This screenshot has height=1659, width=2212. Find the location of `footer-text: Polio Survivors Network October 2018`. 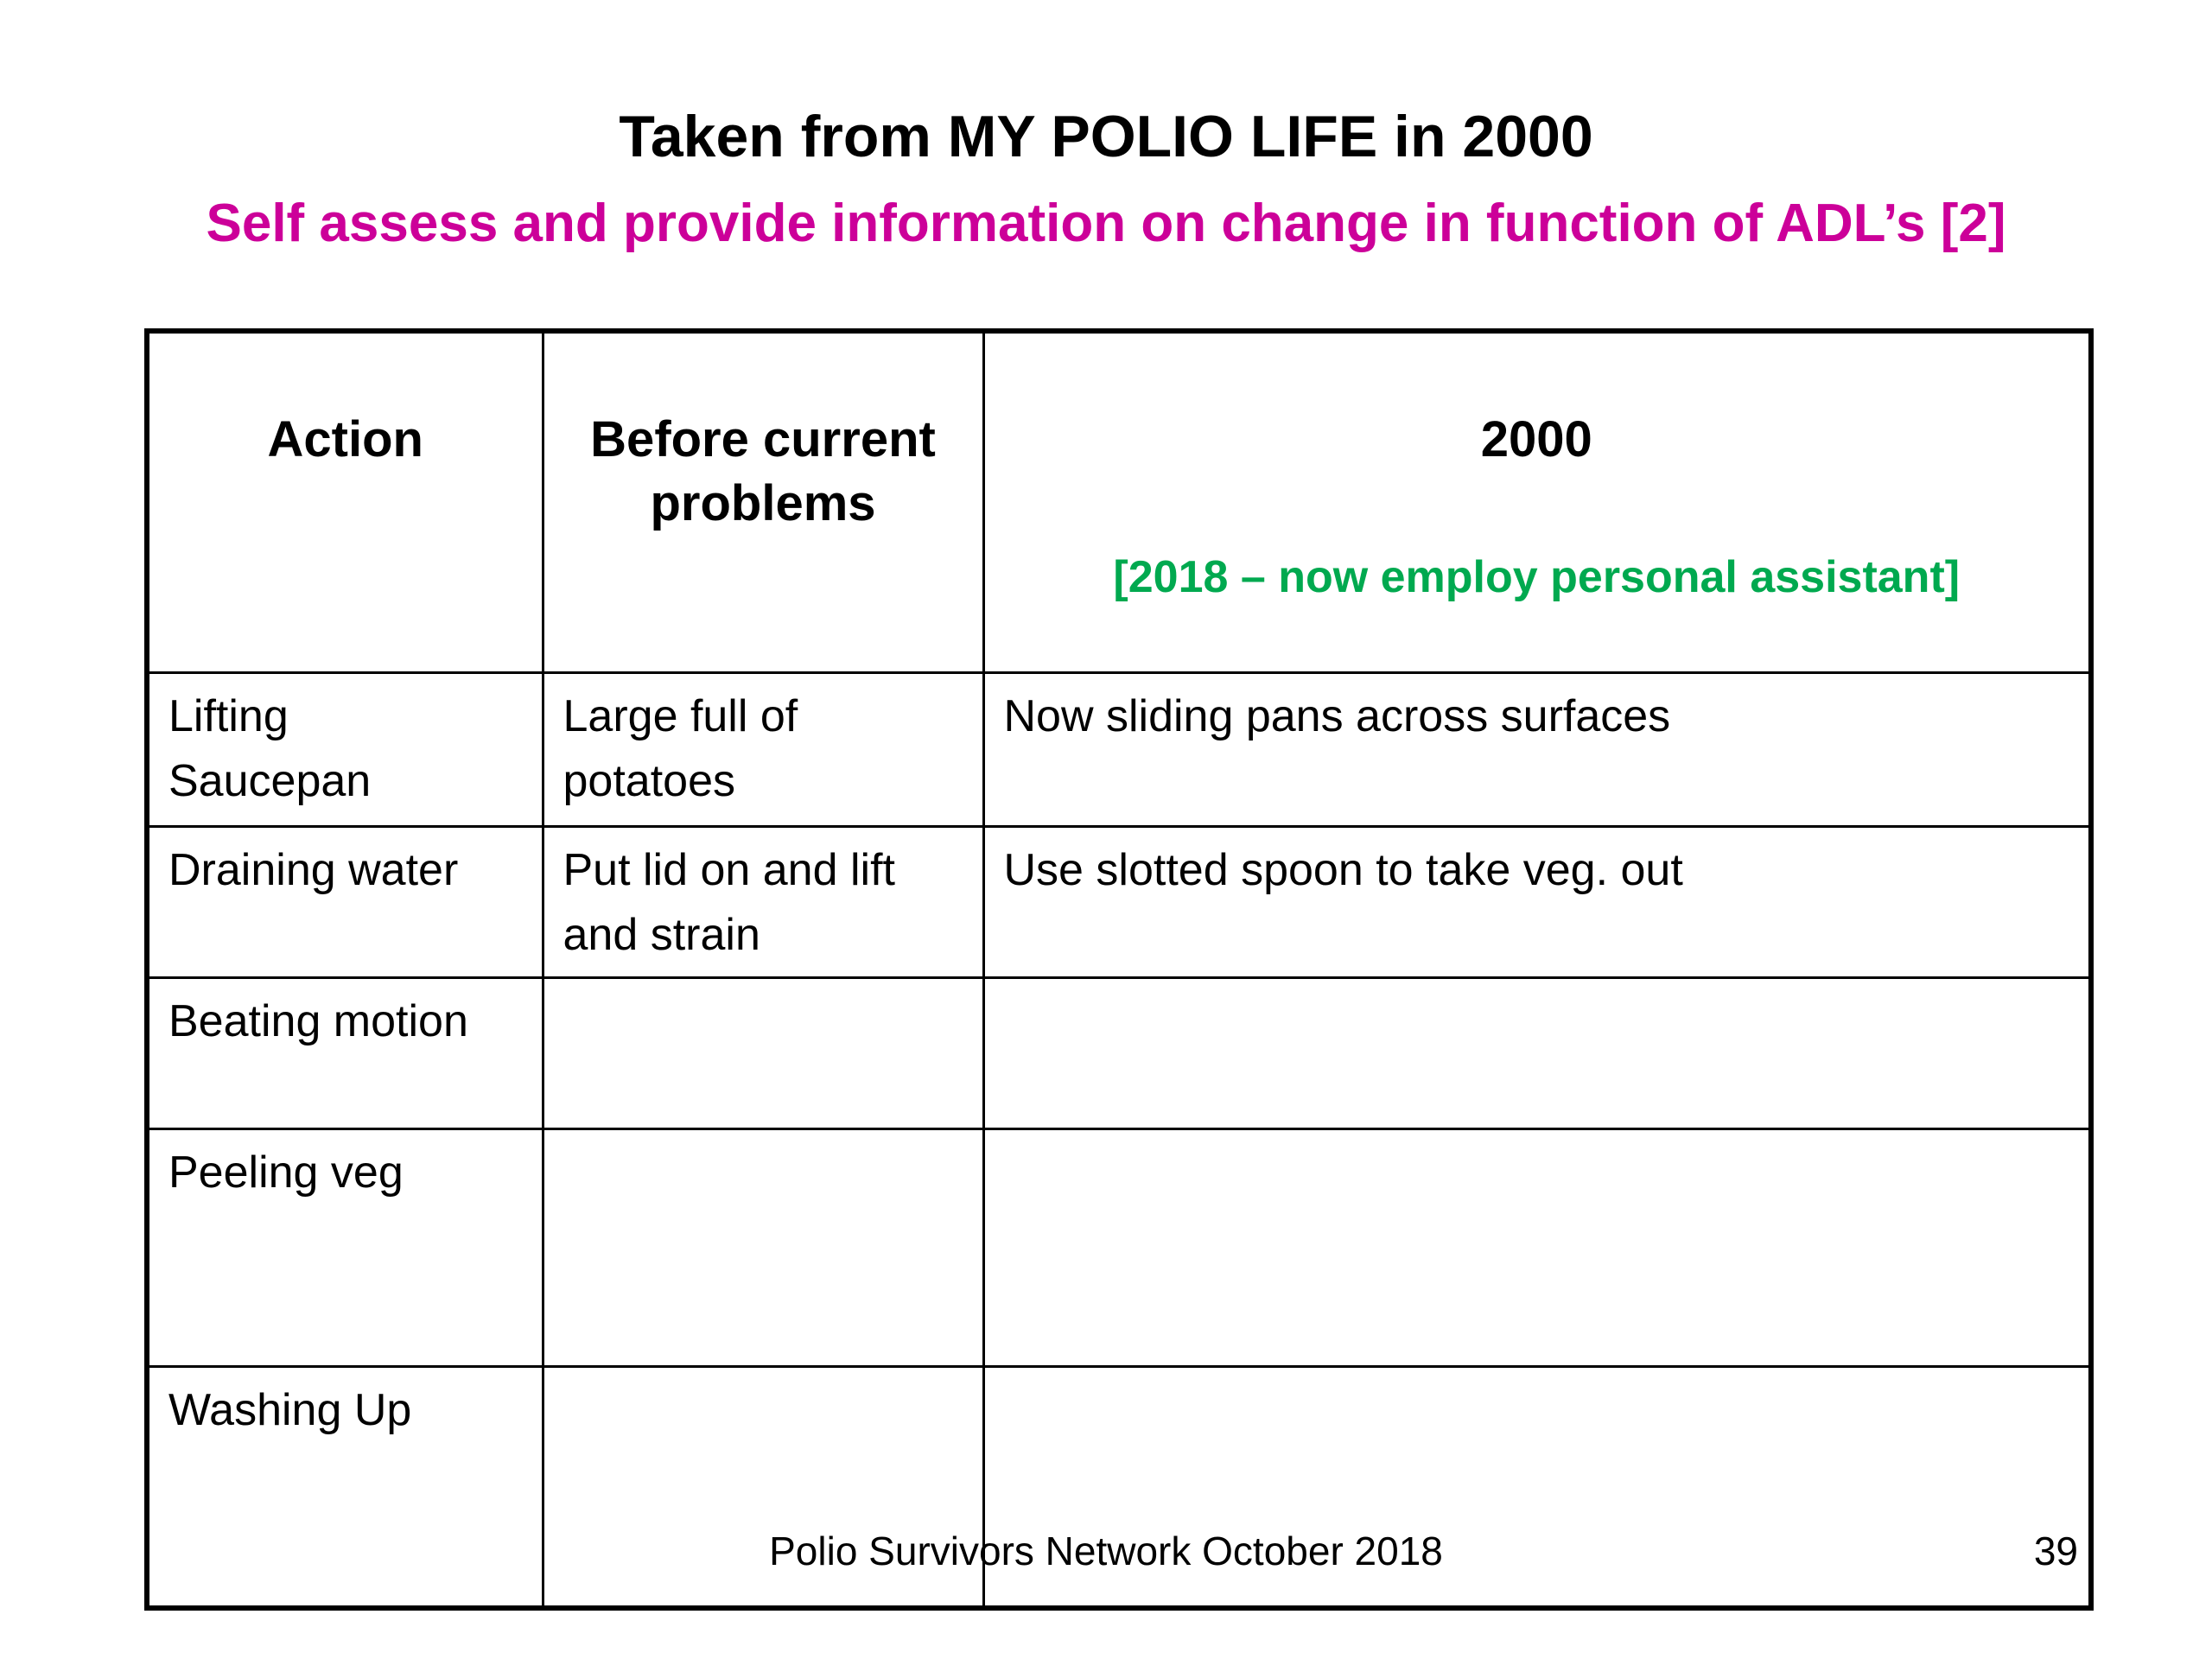

footer-text: Polio Survivors Network October 2018 is located at coordinates (1106, 1551).